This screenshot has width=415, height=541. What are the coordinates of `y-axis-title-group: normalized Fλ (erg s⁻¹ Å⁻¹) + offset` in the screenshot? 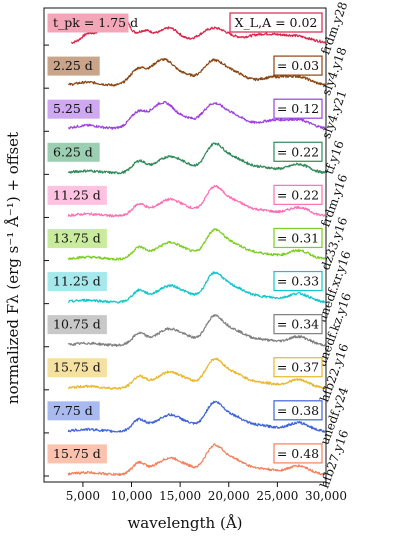 It's located at (13, 268).